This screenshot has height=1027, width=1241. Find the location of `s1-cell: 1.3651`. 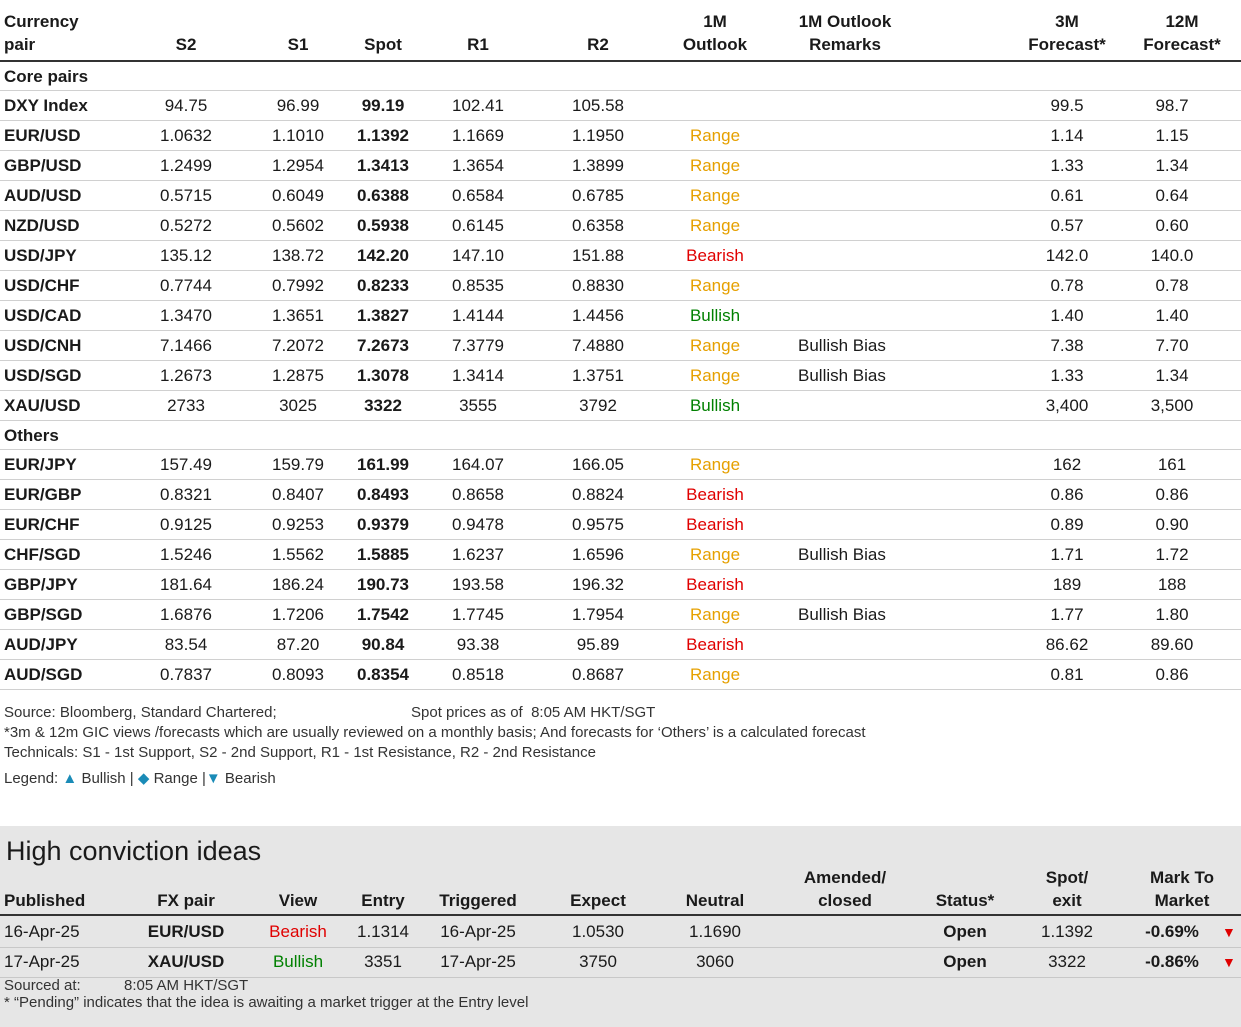

s1-cell: 1.3651 is located at coordinates (298, 315).